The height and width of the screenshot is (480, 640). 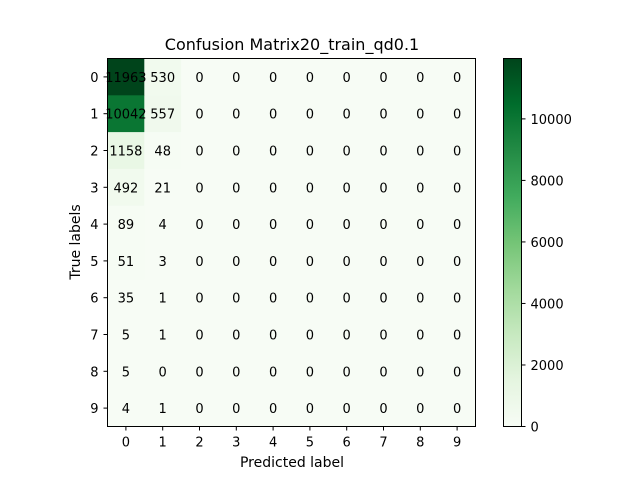 What do you see at coordinates (94, 188) in the screenshot?
I see `y-tick-label: 3` at bounding box center [94, 188].